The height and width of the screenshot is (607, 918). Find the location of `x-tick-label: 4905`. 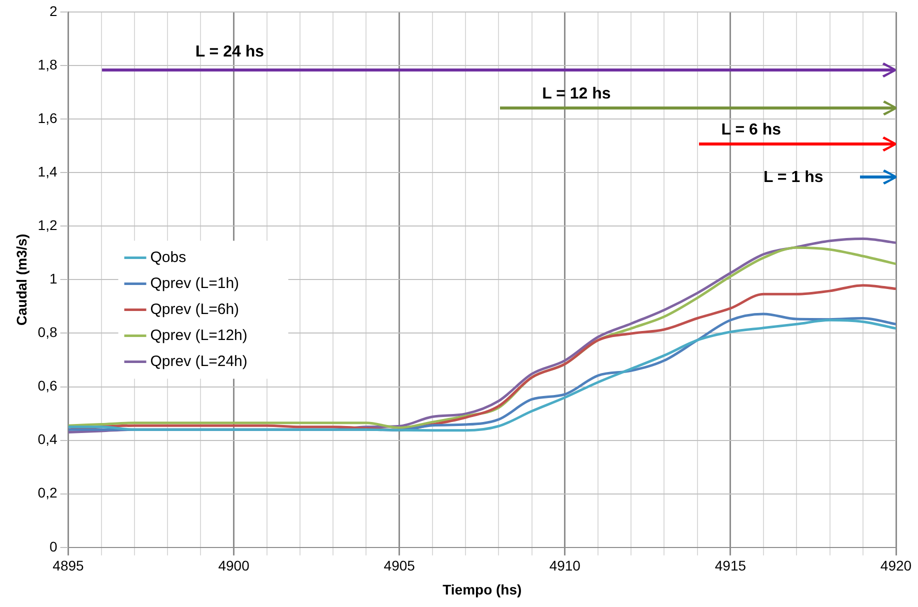

x-tick-label: 4905 is located at coordinates (400, 566).